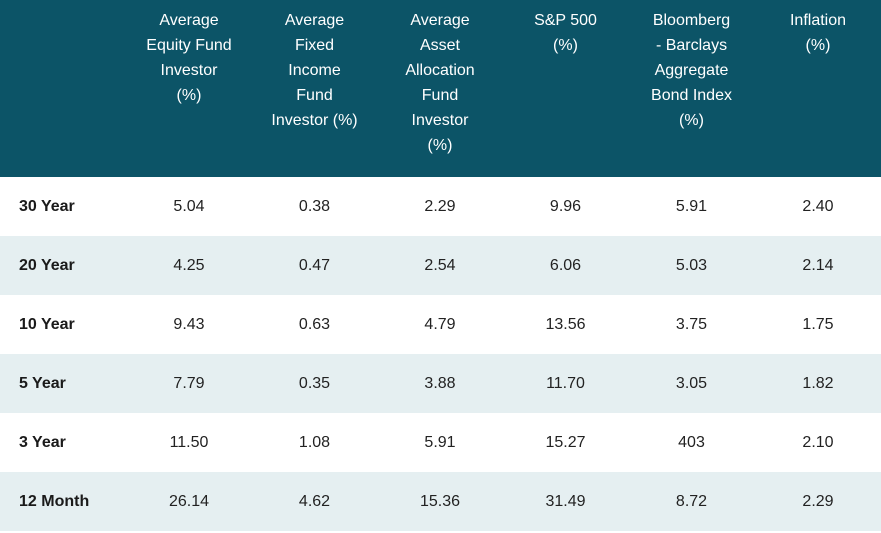 Image resolution: width=881 pixels, height=533 pixels. I want to click on sp500-cell: 11.70, so click(565, 383).